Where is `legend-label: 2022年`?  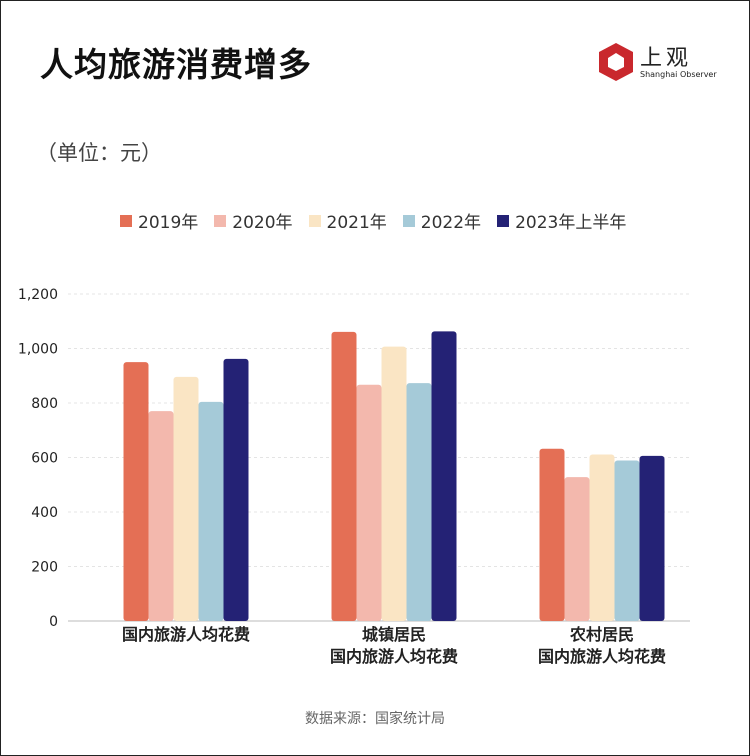
legend-label: 2022年 is located at coordinates (451, 223).